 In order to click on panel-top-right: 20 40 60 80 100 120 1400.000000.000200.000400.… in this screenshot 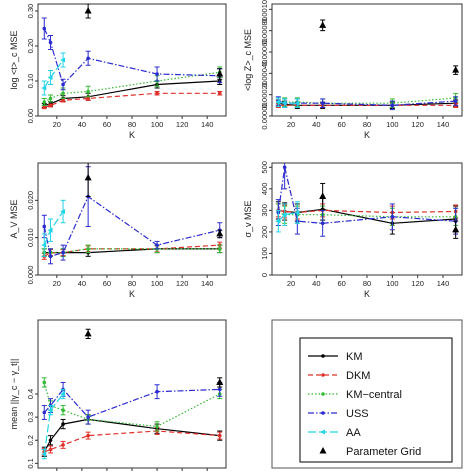, I will do `click(353, 70)`.